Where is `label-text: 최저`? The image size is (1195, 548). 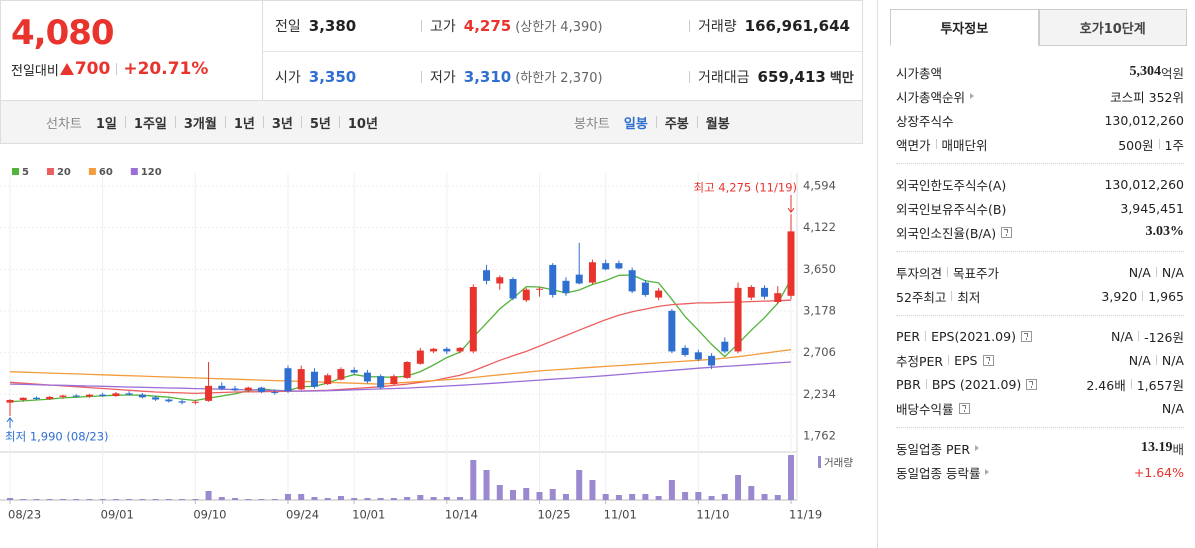
label-text: 최저 is located at coordinates (969, 297).